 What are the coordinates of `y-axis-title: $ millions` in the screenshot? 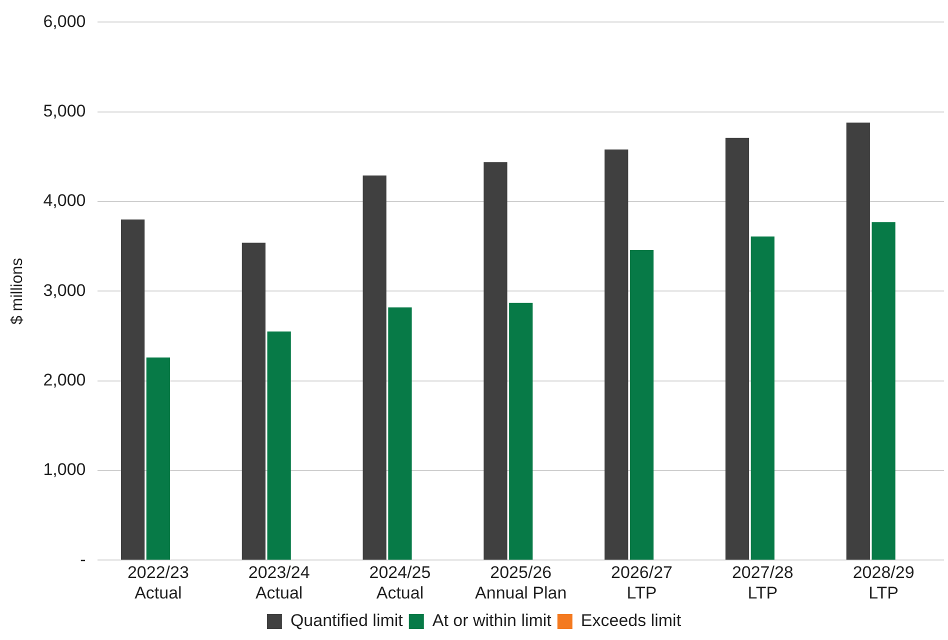 It's located at (17, 291).